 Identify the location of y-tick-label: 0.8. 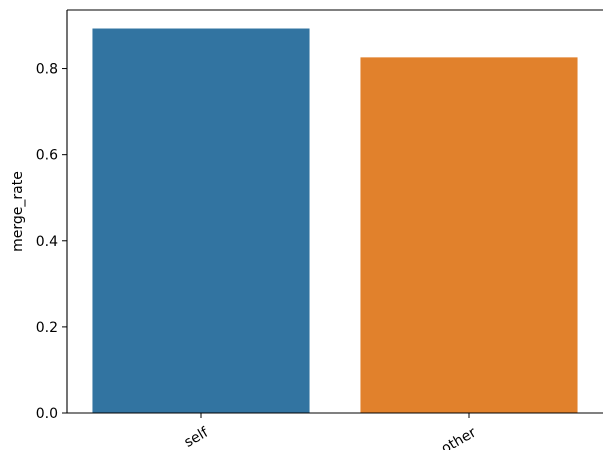
(47, 70).